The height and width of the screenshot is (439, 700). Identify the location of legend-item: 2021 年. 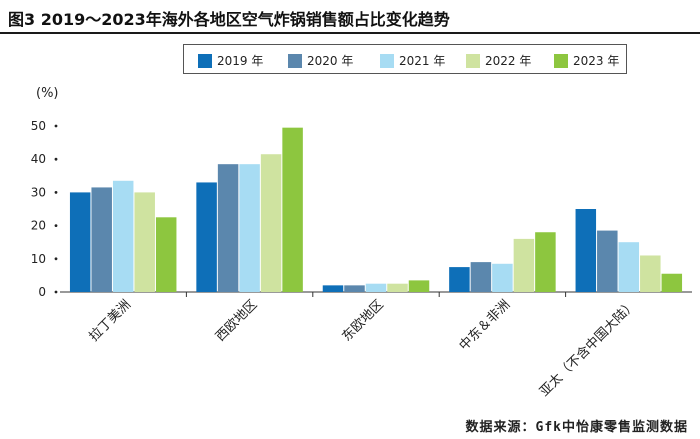
(412, 60).